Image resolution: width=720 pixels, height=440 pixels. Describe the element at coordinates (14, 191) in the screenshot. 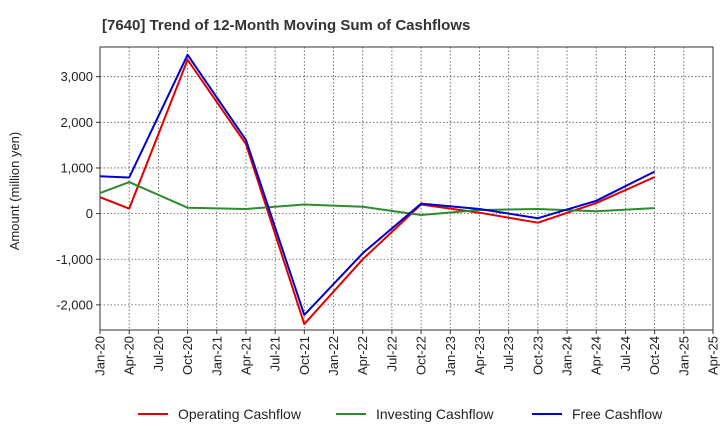

I see `y-axis-label: Amount (million yen)` at that location.